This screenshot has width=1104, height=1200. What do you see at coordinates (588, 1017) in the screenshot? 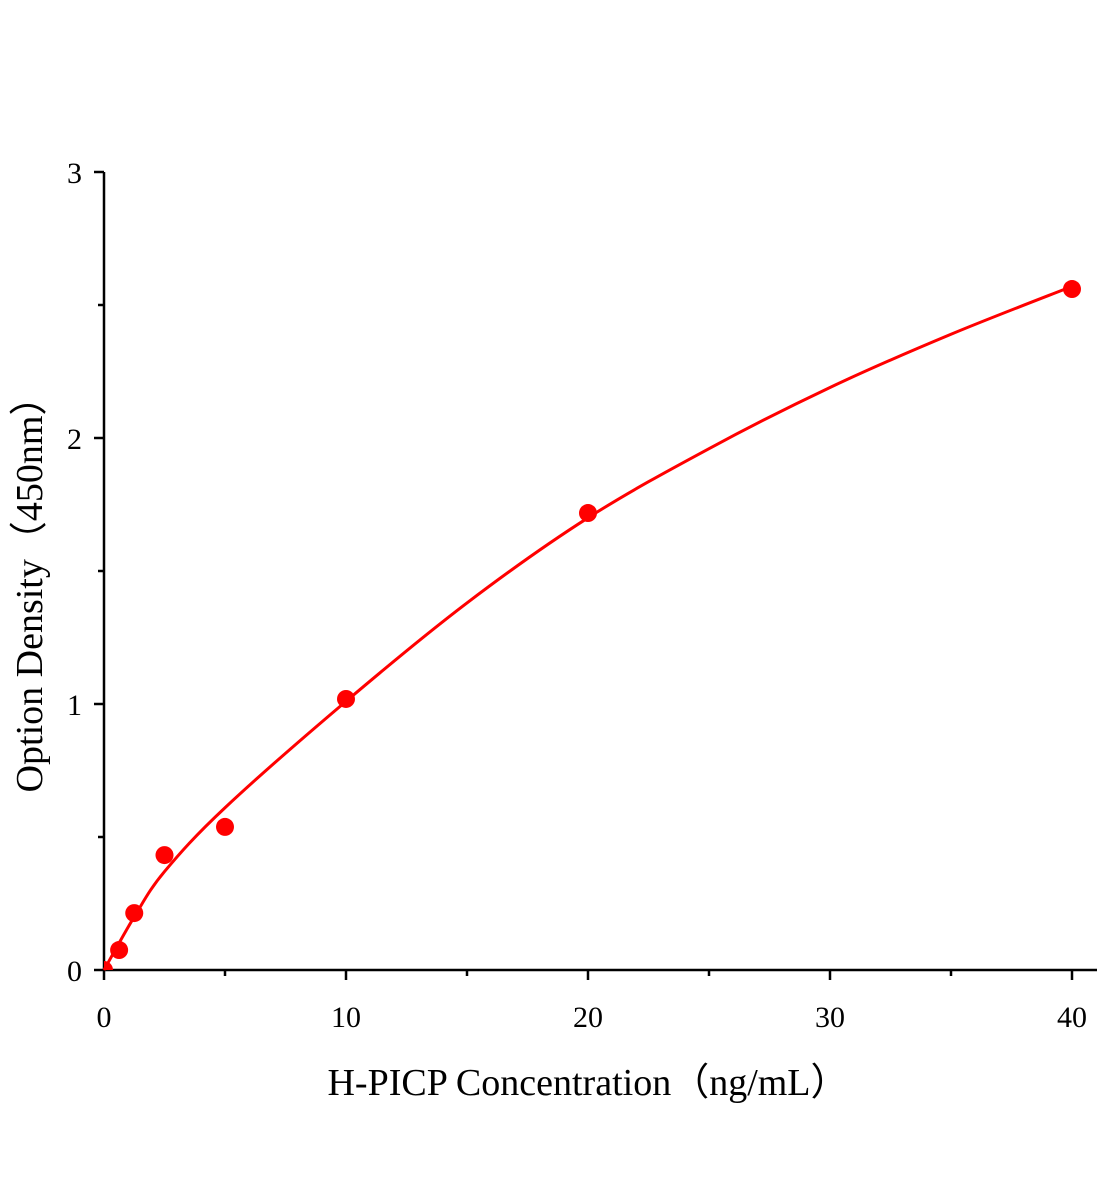
I see `x-tick-label: 20` at bounding box center [588, 1017].